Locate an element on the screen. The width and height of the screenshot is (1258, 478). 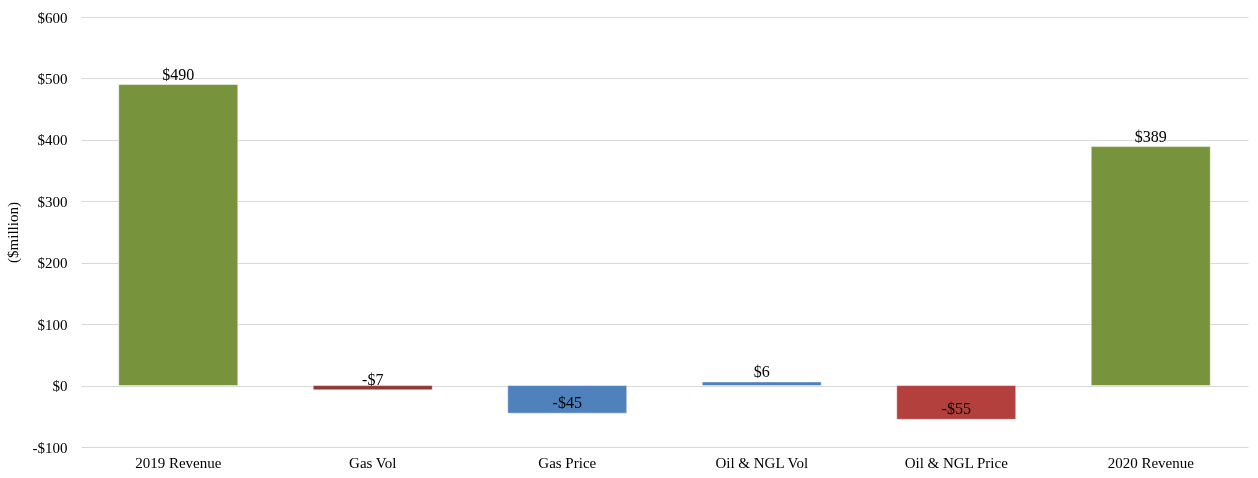
y-axis-title: ($million) is located at coordinates (13, 232).